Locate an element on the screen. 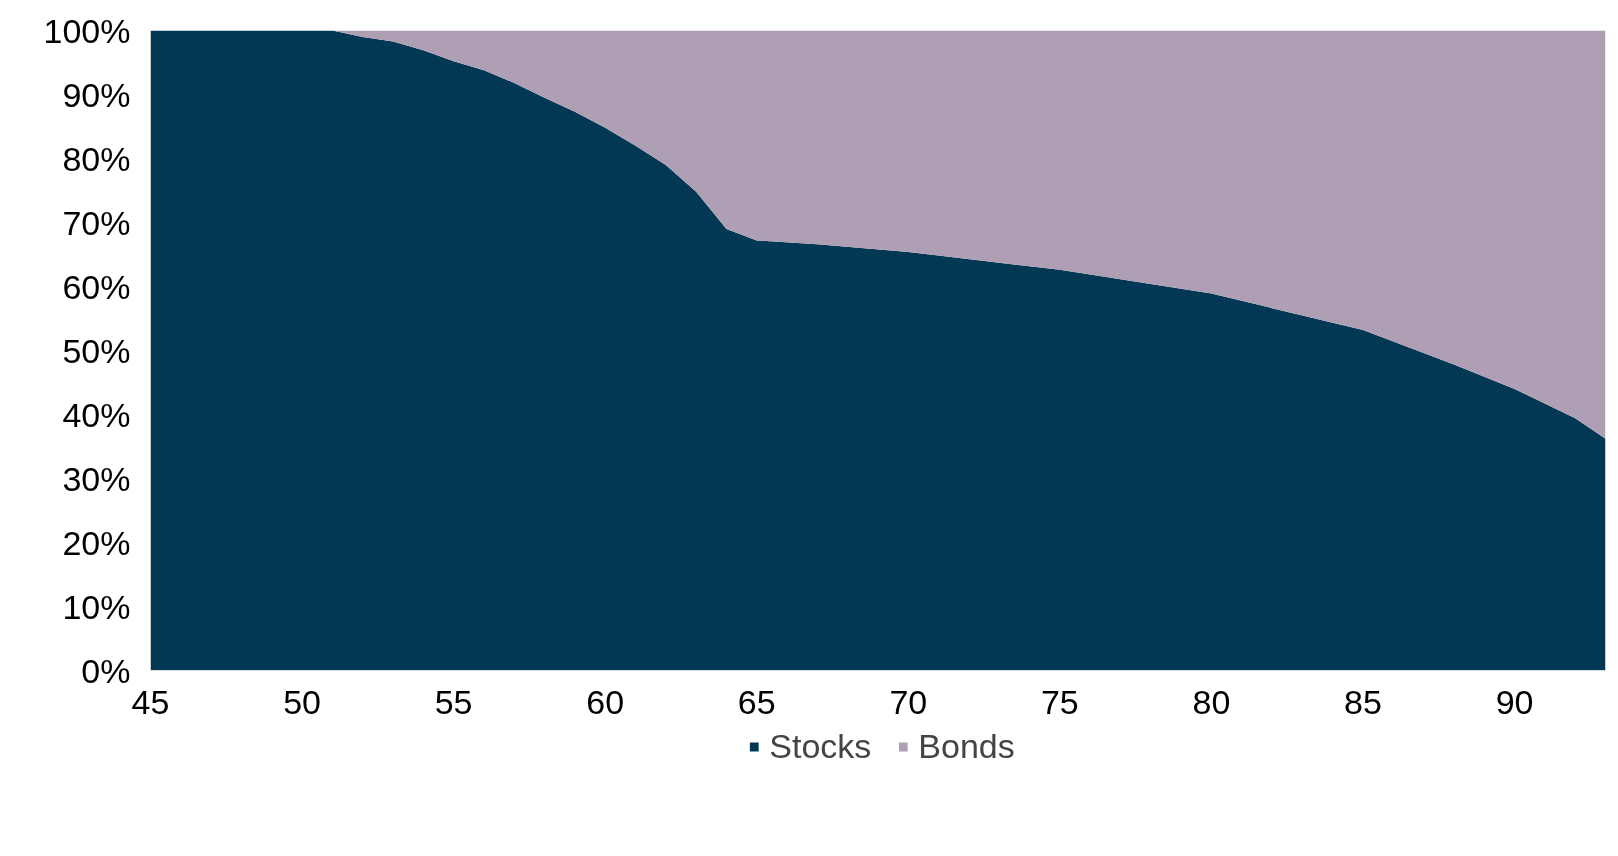 Image resolution: width=1618 pixels, height=856 pixels. y-tick-label: 50% is located at coordinates (96, 350).